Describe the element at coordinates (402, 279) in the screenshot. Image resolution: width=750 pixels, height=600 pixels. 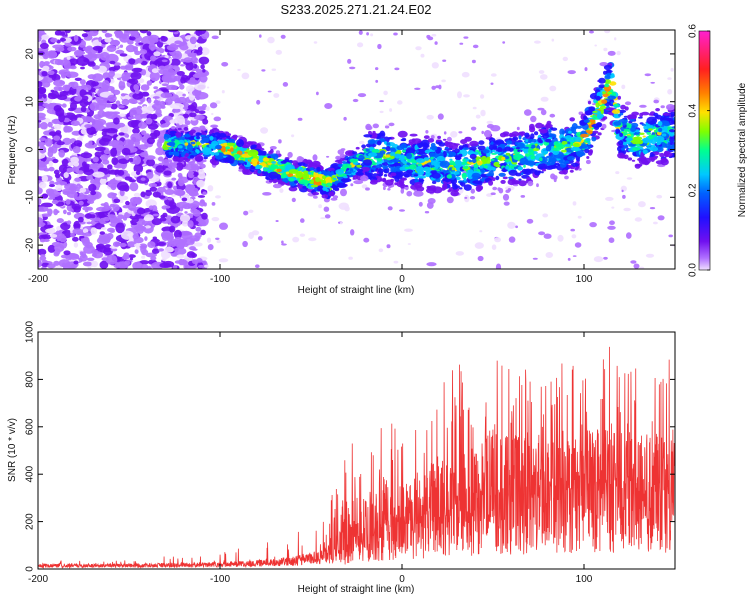
I see `heatmap-x-tick-label: 0` at that location.